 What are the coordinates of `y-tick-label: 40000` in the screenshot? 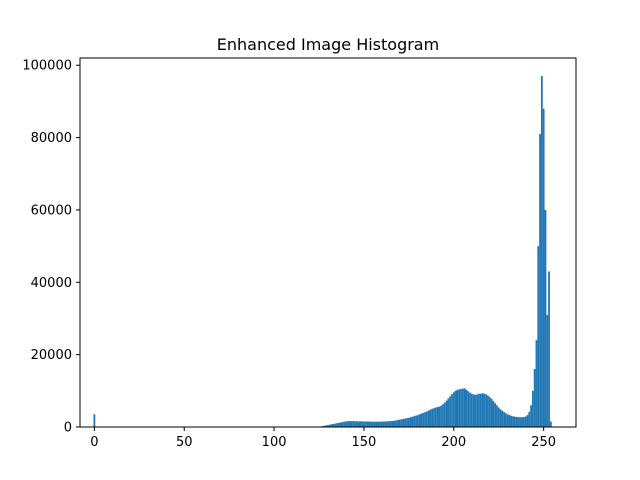 It's located at (51, 283).